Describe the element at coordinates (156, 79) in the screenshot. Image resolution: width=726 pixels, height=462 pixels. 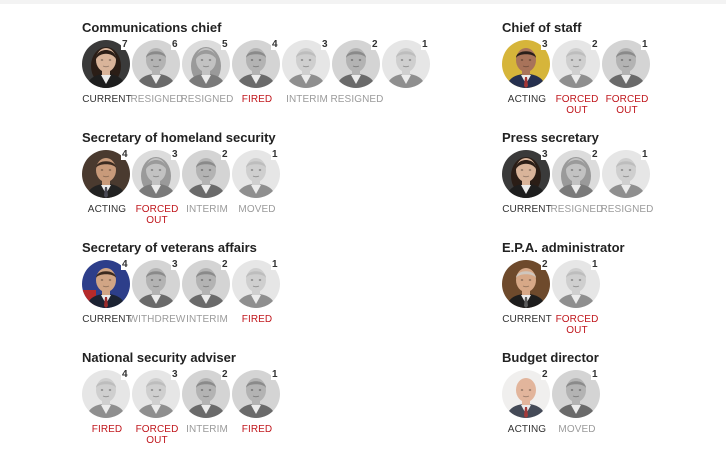
I see `person-card: 6 RESIGNED` at that location.